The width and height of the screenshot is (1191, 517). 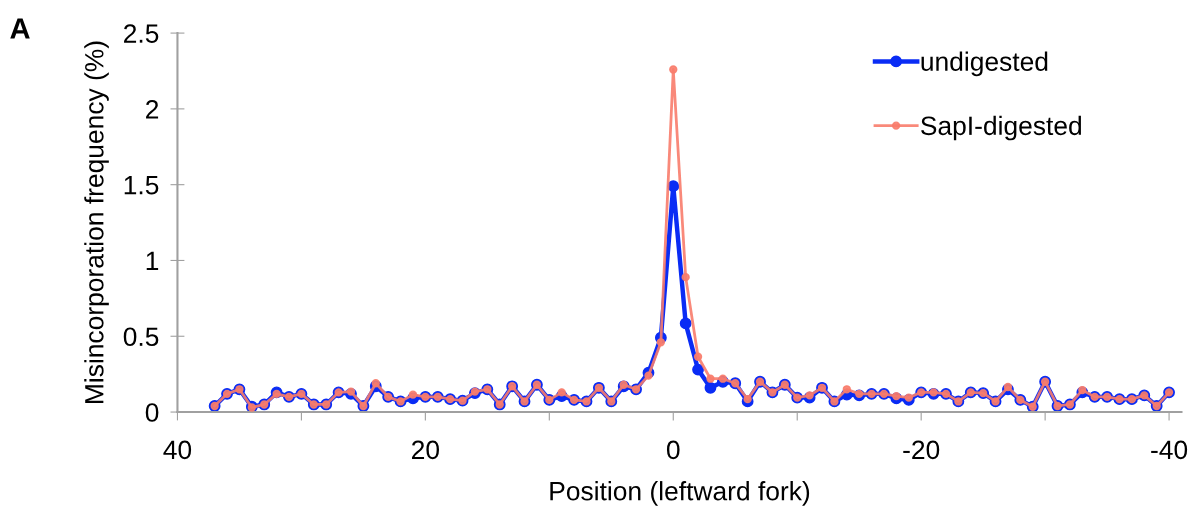 What do you see at coordinates (177, 450) in the screenshot?
I see `x-tick-label: 40` at bounding box center [177, 450].